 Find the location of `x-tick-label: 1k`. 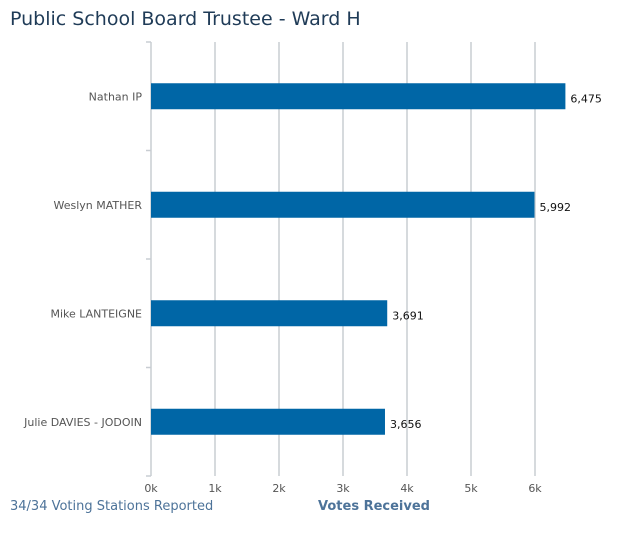

x-tick-label: 1k is located at coordinates (215, 488).